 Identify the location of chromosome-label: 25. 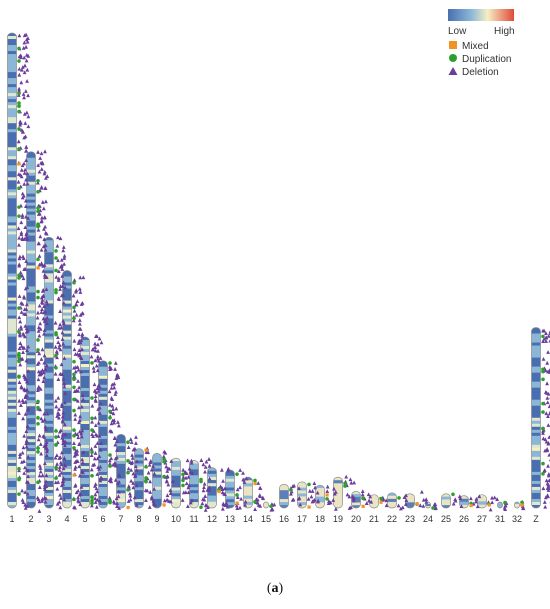
(446, 519).